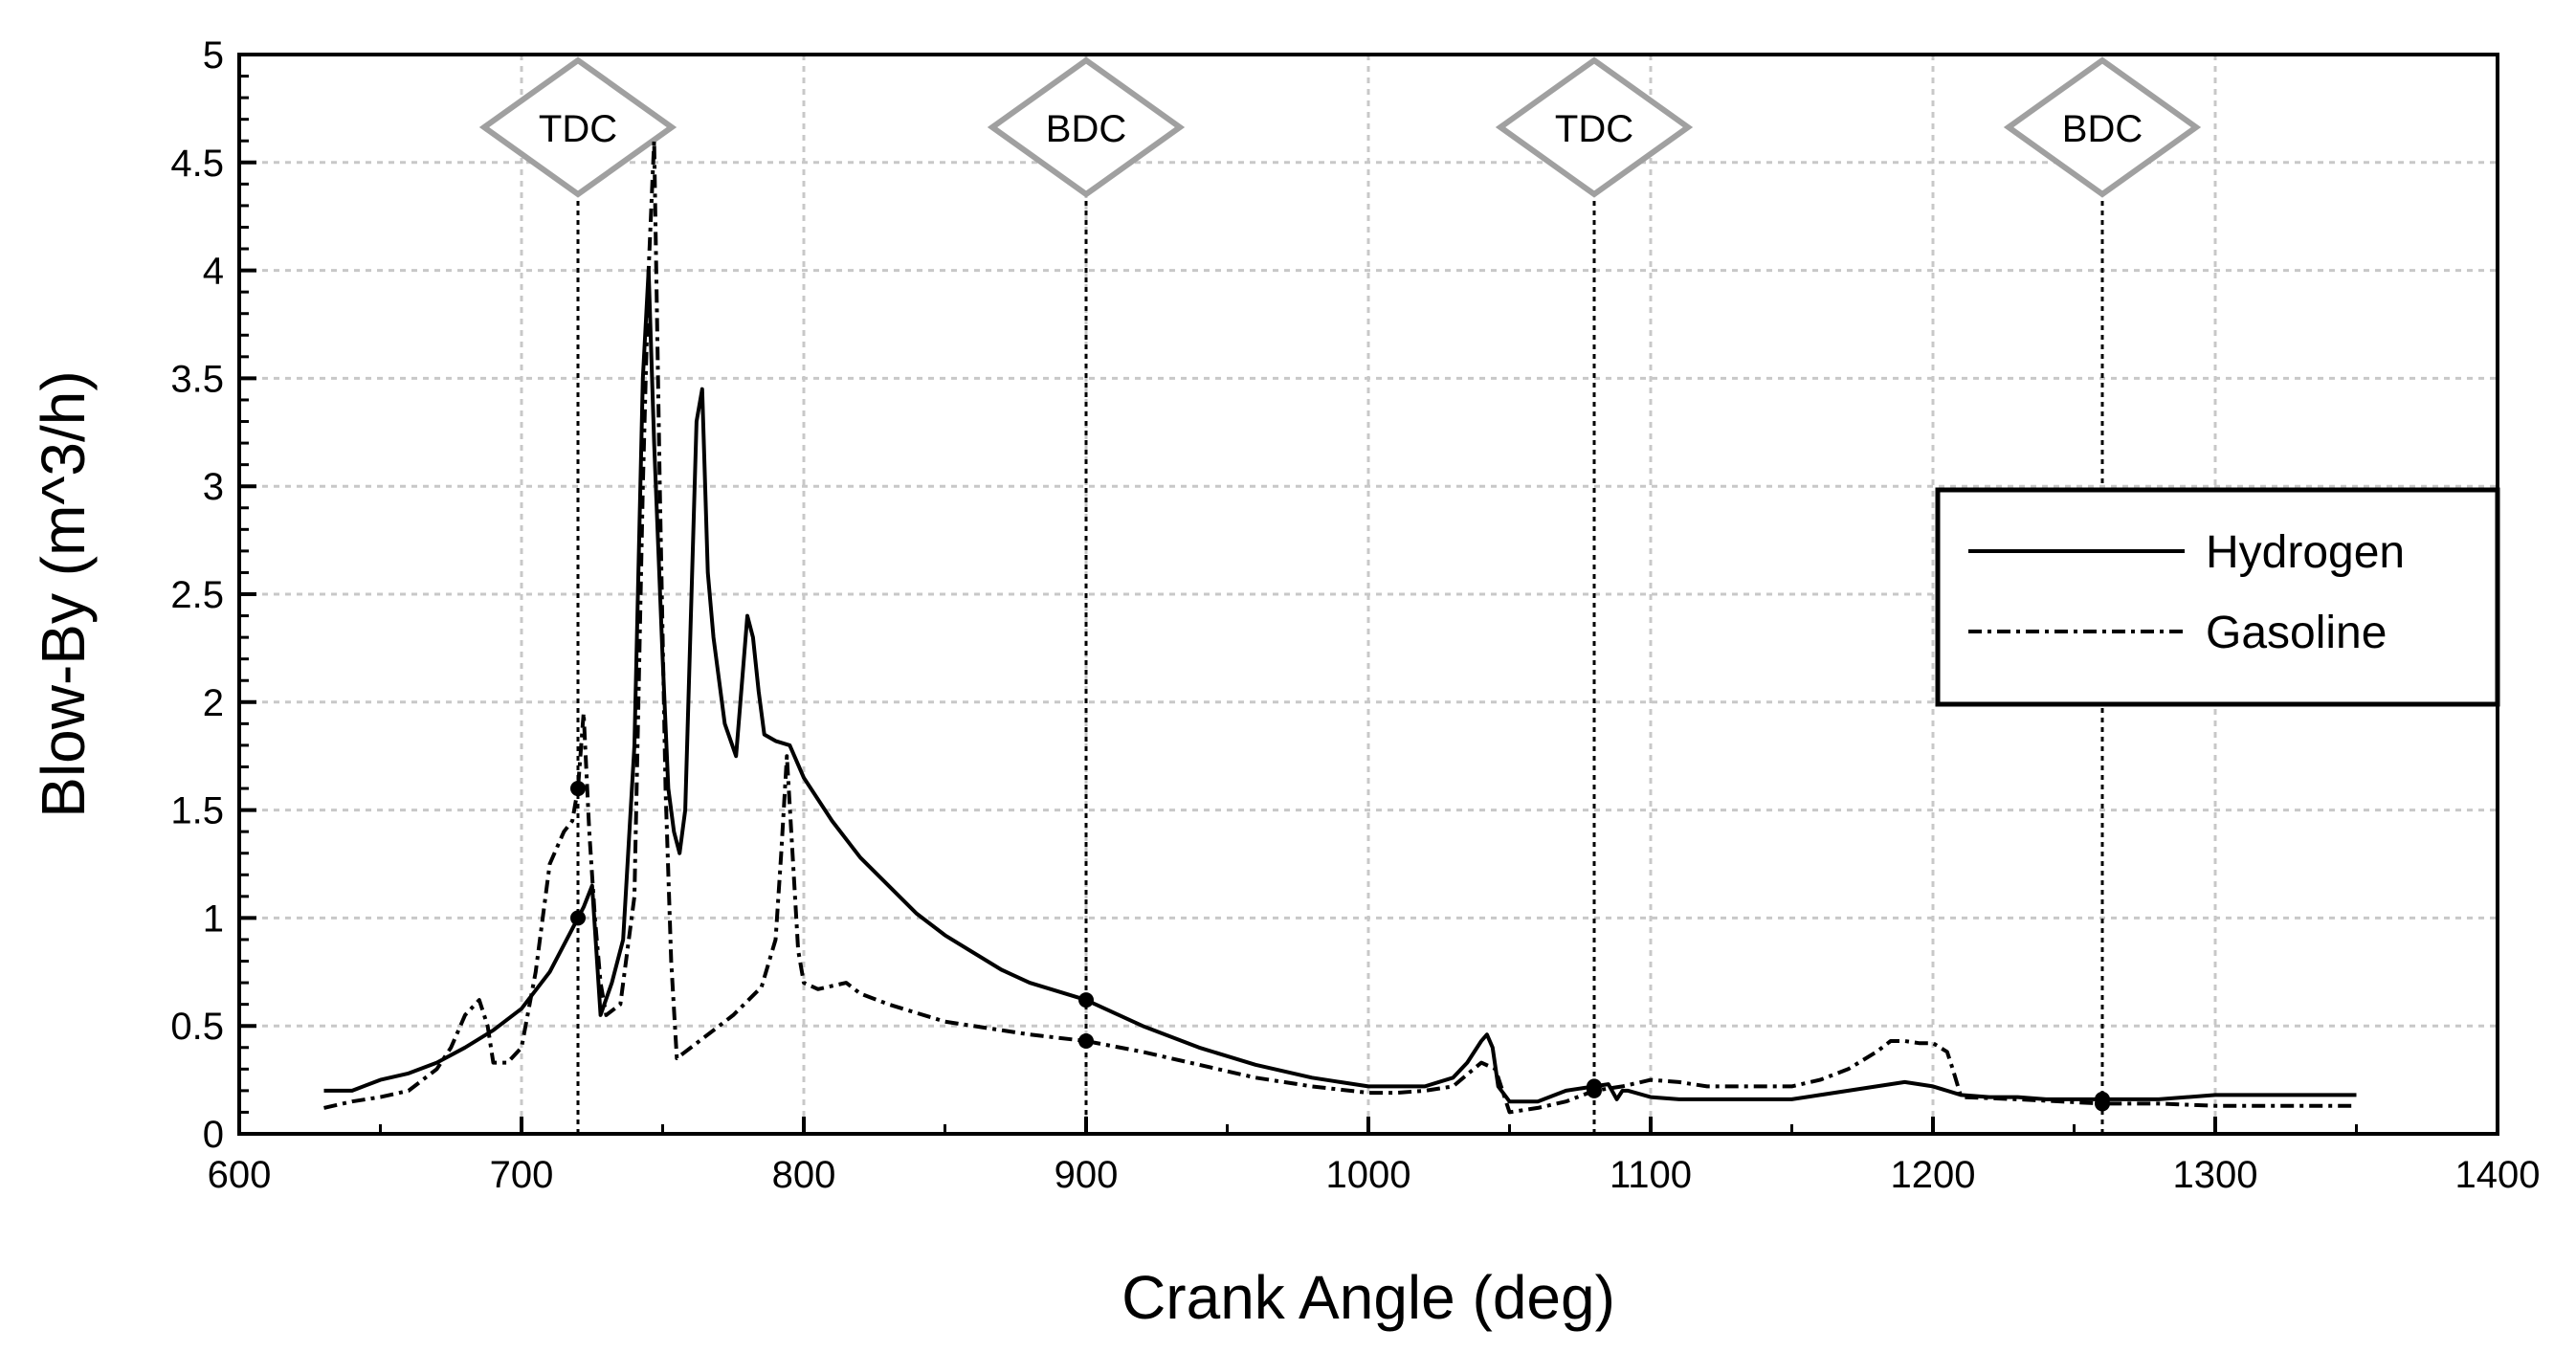 This screenshot has height=1352, width=2576. I want to click on legend-label: Gasoline, so click(2296, 633).